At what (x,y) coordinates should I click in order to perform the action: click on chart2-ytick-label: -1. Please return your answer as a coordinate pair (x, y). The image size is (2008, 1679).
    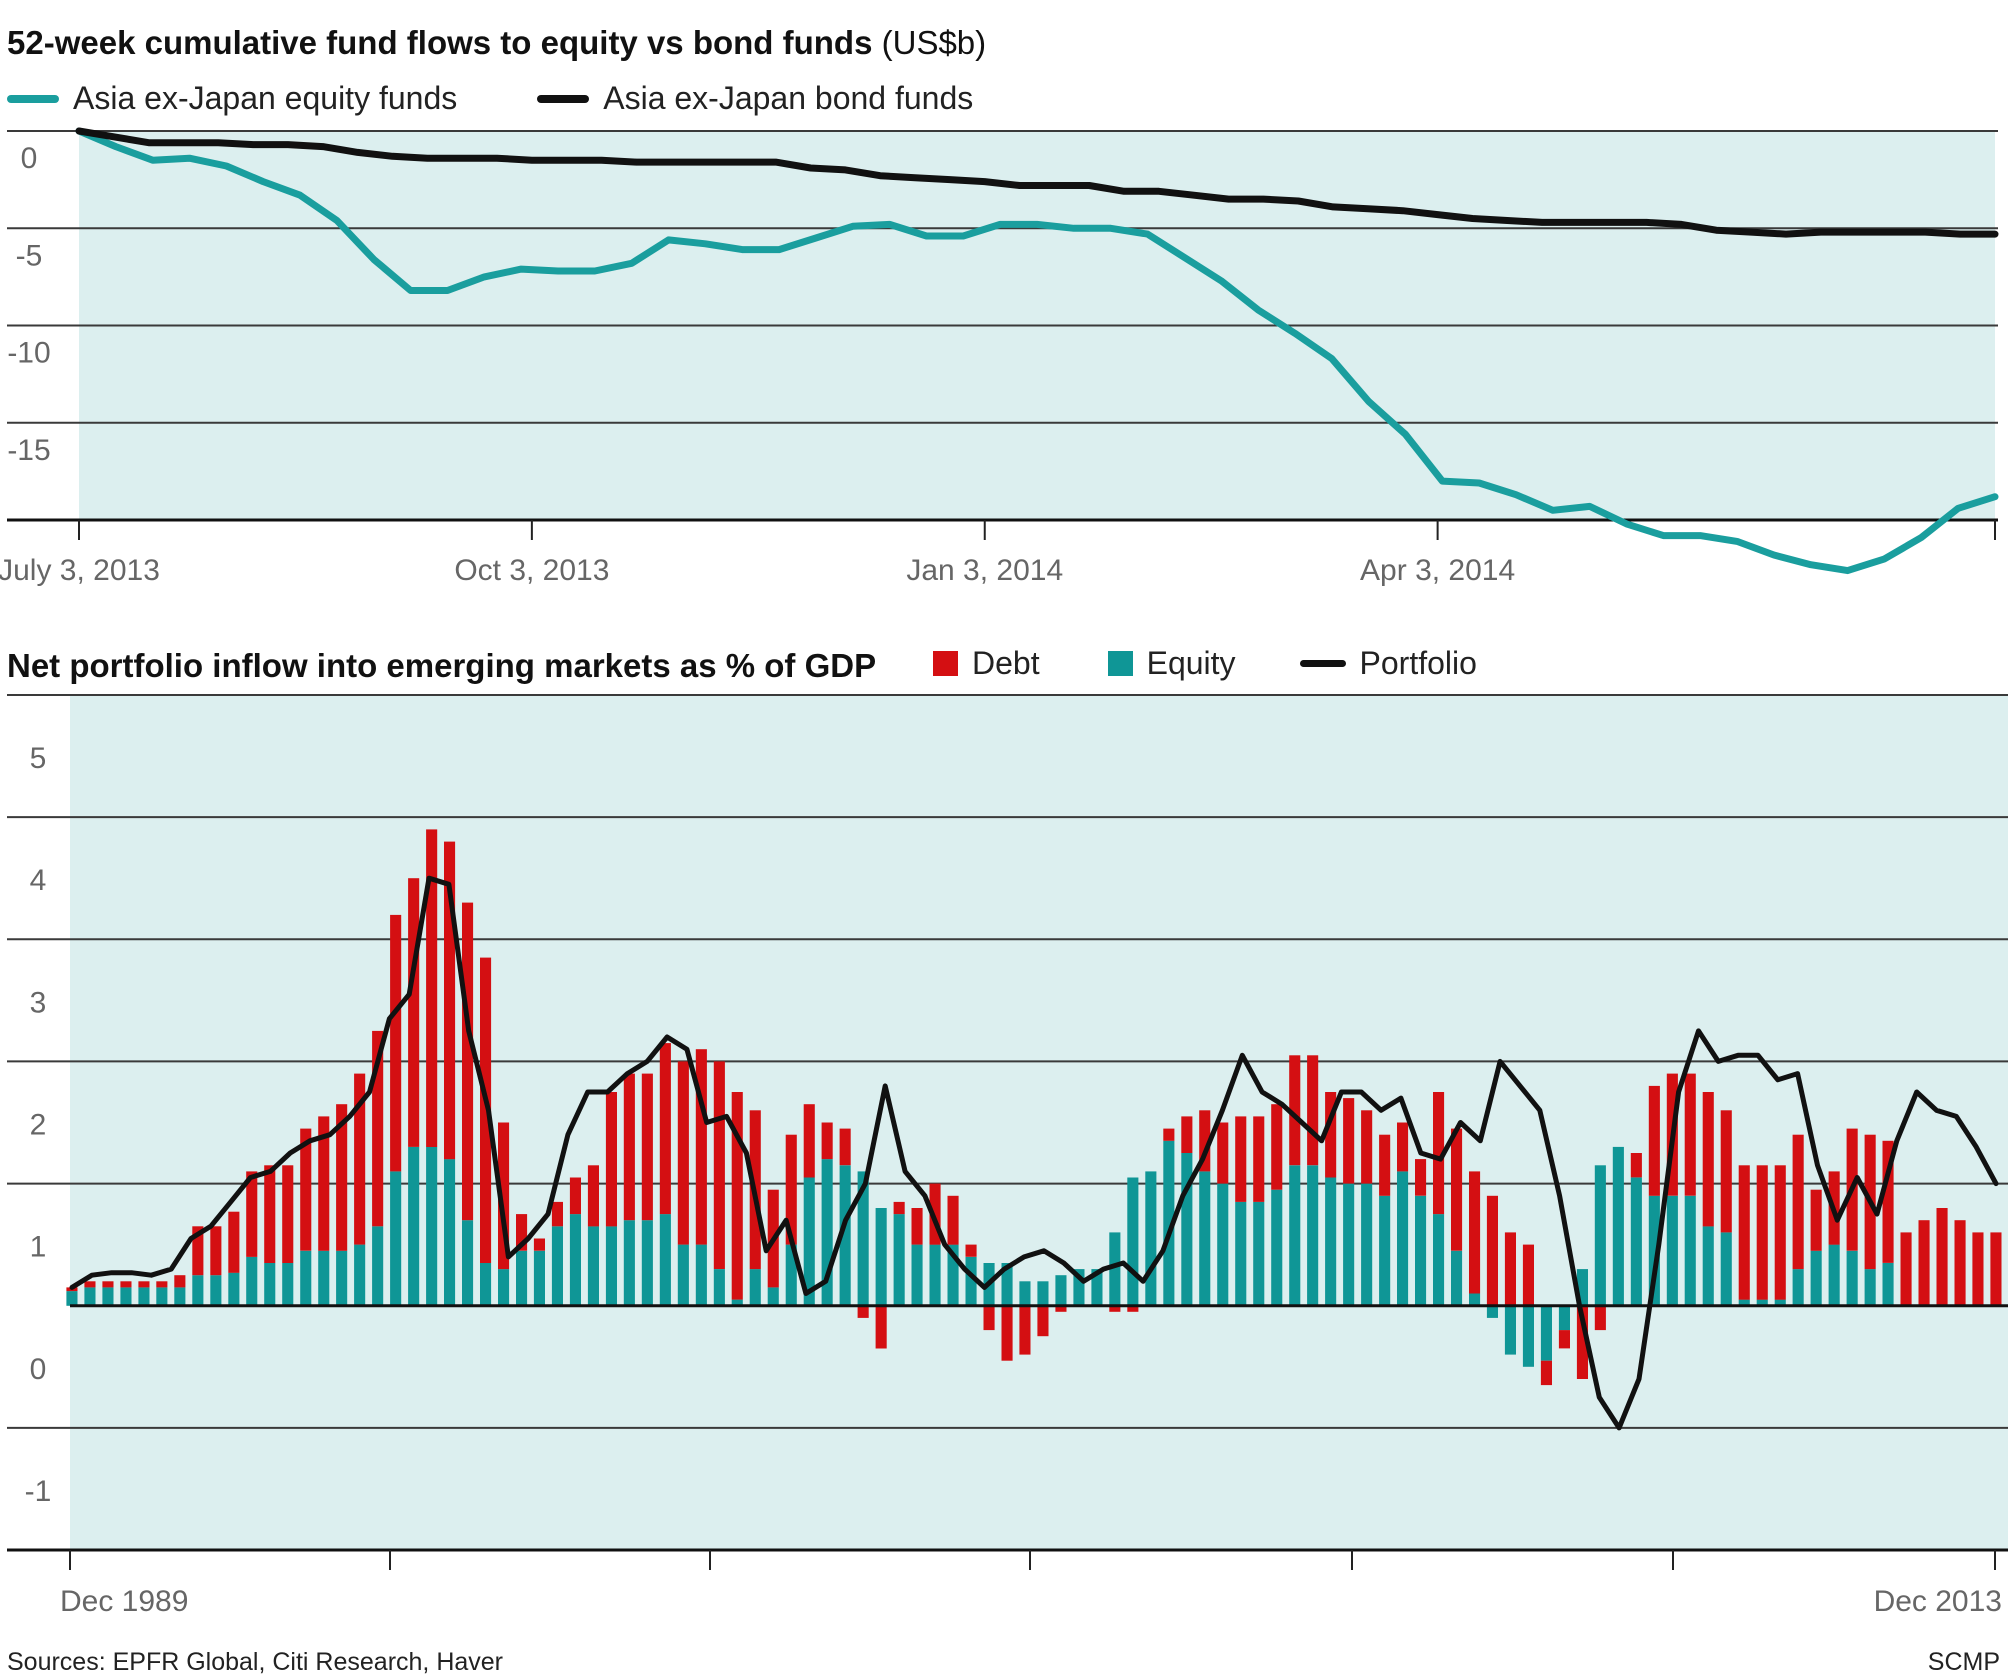
    Looking at the image, I should click on (38, 1491).